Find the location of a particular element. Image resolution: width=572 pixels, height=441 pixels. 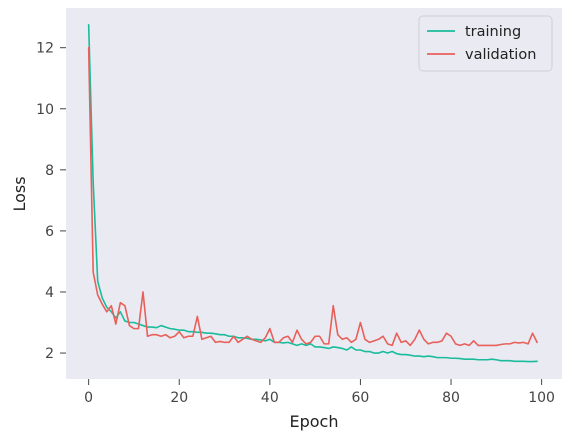

x-axis: 0 20 40 60 80 100 is located at coordinates (319, 392).